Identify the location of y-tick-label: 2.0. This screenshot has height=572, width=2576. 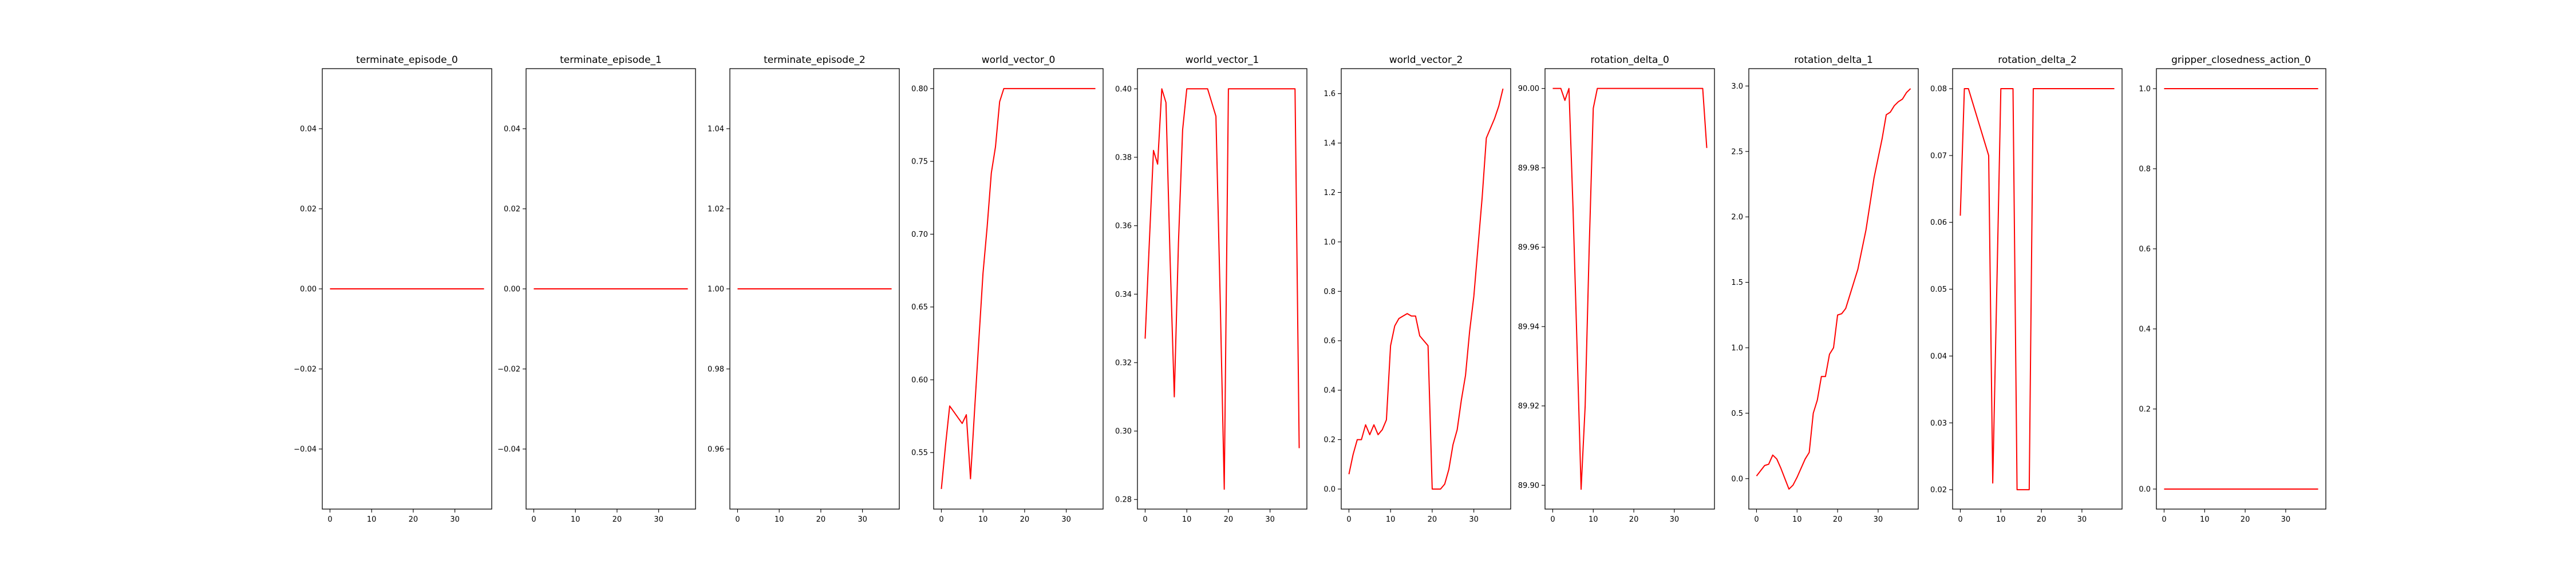
(1737, 217).